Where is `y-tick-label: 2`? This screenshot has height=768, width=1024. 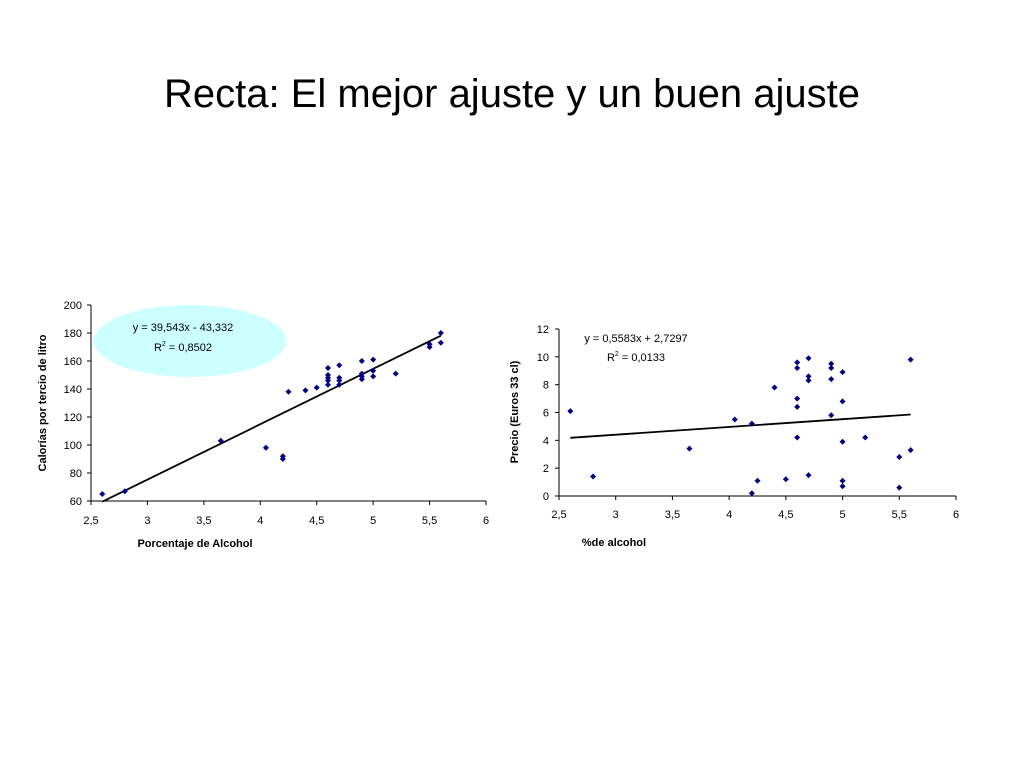
y-tick-label: 2 is located at coordinates (546, 469).